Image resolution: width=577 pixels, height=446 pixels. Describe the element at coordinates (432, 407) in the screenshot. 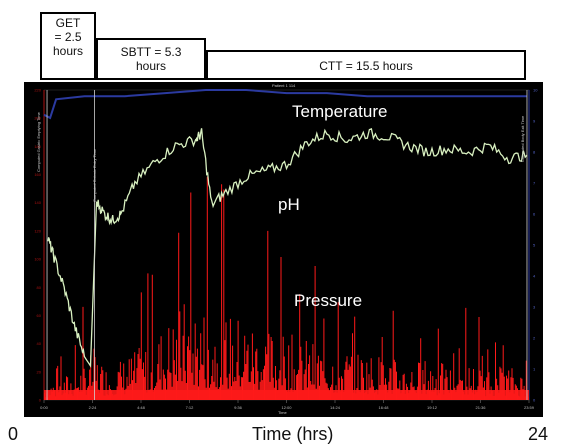

I see `x-tick-label: 19:12` at that location.